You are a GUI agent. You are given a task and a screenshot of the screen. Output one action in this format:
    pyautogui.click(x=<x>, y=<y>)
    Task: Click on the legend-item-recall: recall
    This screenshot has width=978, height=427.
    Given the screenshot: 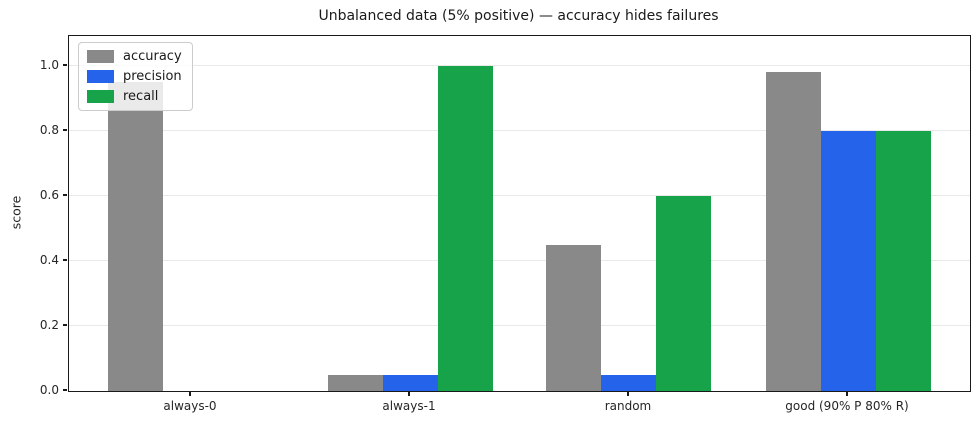 What is the action you would take?
    pyautogui.click(x=134, y=96)
    